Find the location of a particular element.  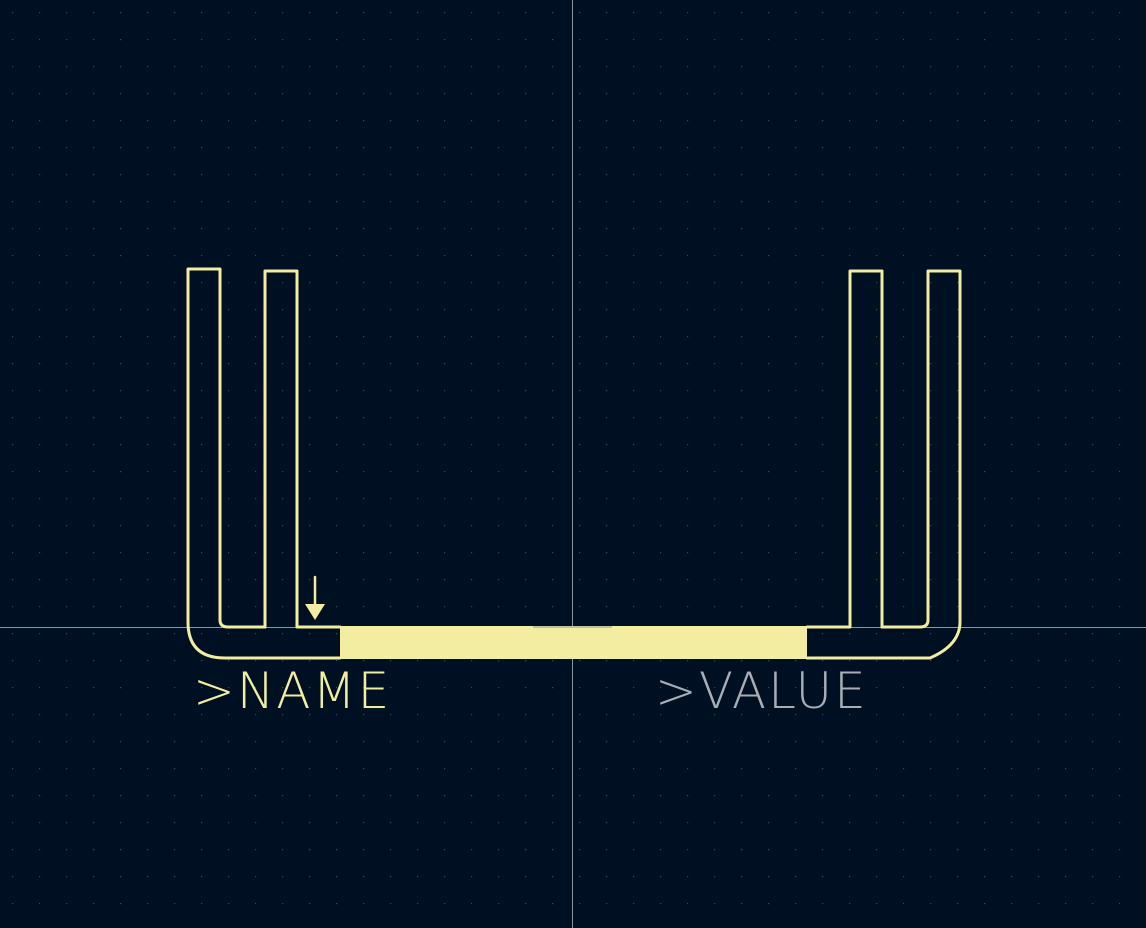

base-bar-fill is located at coordinates (573, 642).